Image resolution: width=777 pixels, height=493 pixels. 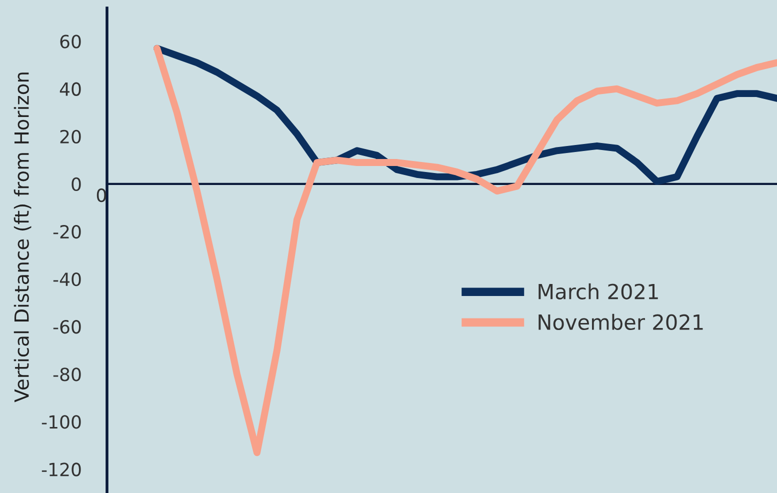 I want to click on y-tick-label: -80, so click(x=67, y=375).